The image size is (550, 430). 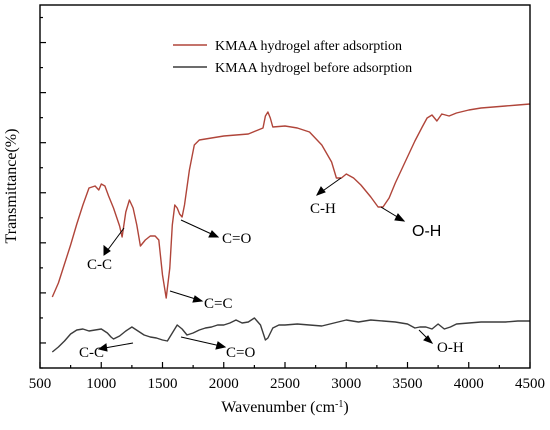 What do you see at coordinates (198, 299) in the screenshot?
I see `arrow-cc-double-after-head` at bounding box center [198, 299].